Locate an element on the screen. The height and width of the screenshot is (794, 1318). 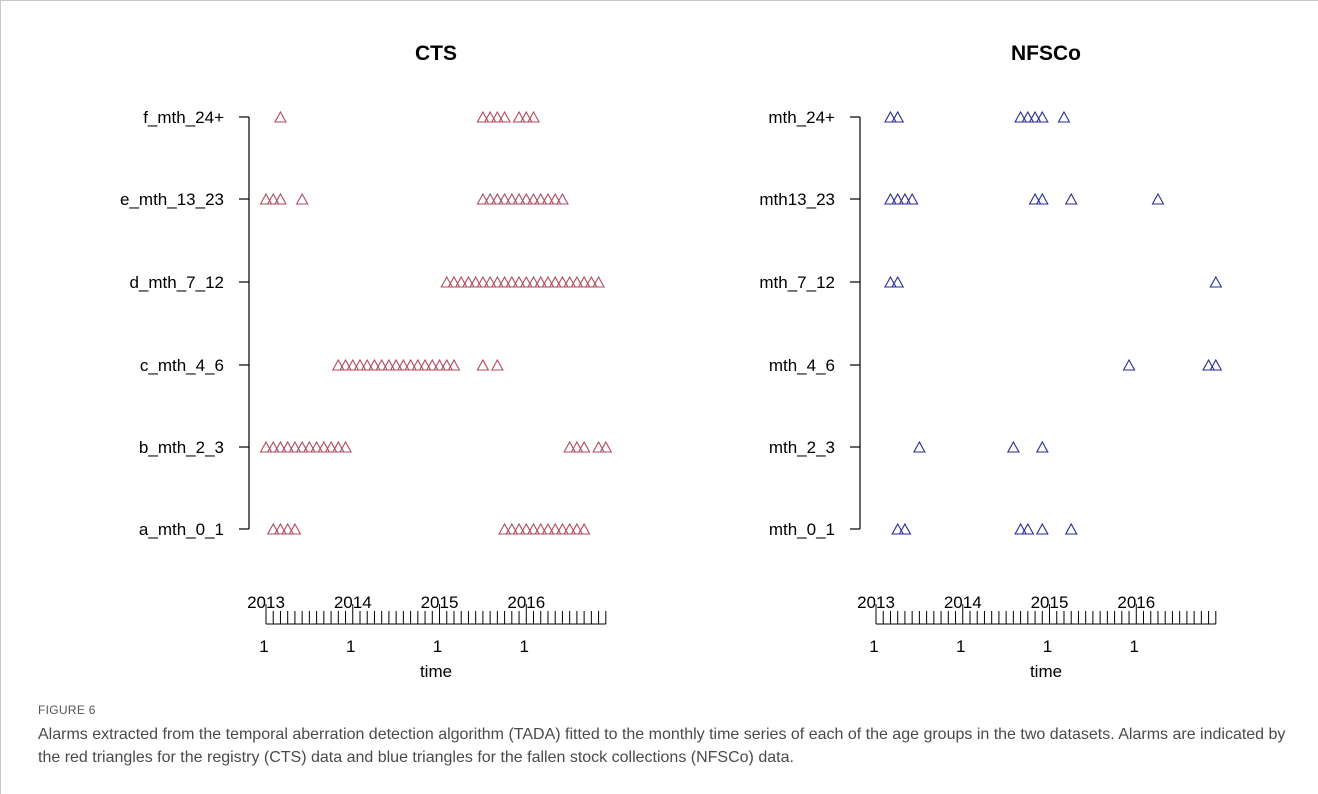
y-tick-label: f_mth_24+ is located at coordinates (183, 117).